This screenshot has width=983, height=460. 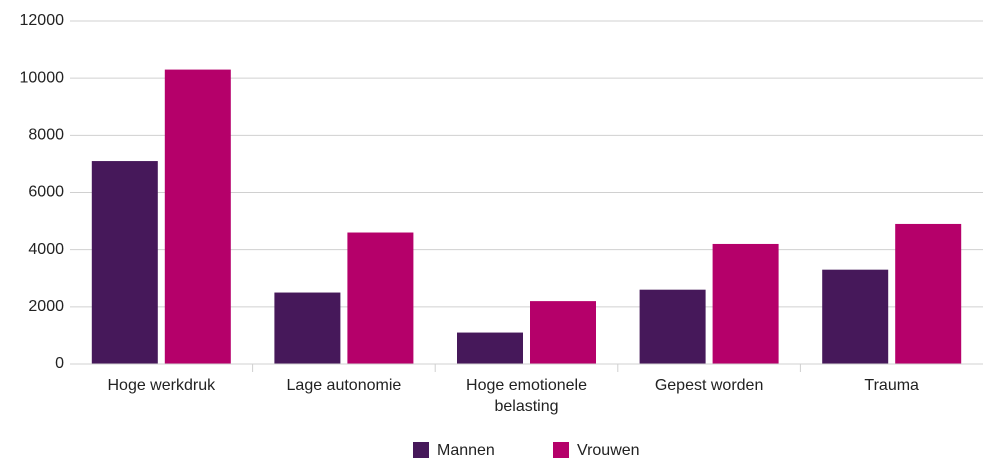 What do you see at coordinates (526, 385) in the screenshot?
I see `x-tick-label-line: Hoge emotionele` at bounding box center [526, 385].